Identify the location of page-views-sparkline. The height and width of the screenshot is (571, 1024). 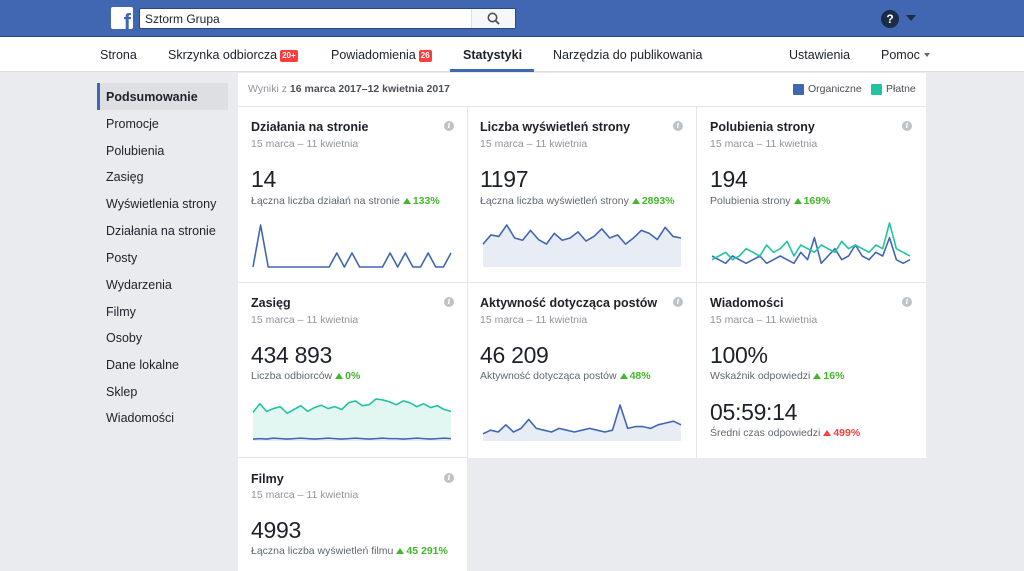
(582, 245).